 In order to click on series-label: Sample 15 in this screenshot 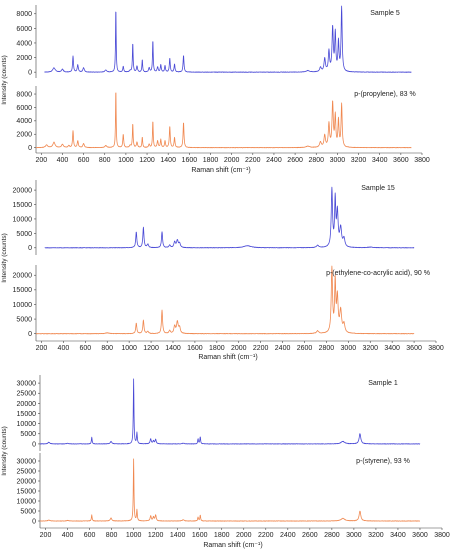, I will do `click(378, 188)`.